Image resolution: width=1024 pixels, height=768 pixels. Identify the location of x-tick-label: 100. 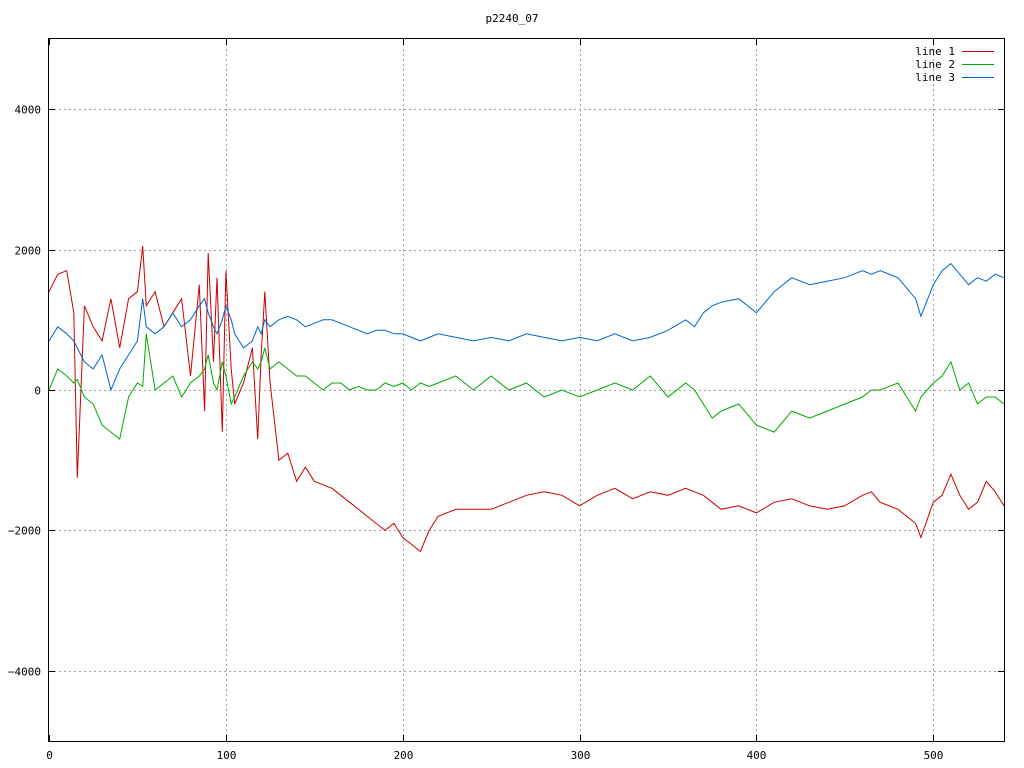
(227, 755).